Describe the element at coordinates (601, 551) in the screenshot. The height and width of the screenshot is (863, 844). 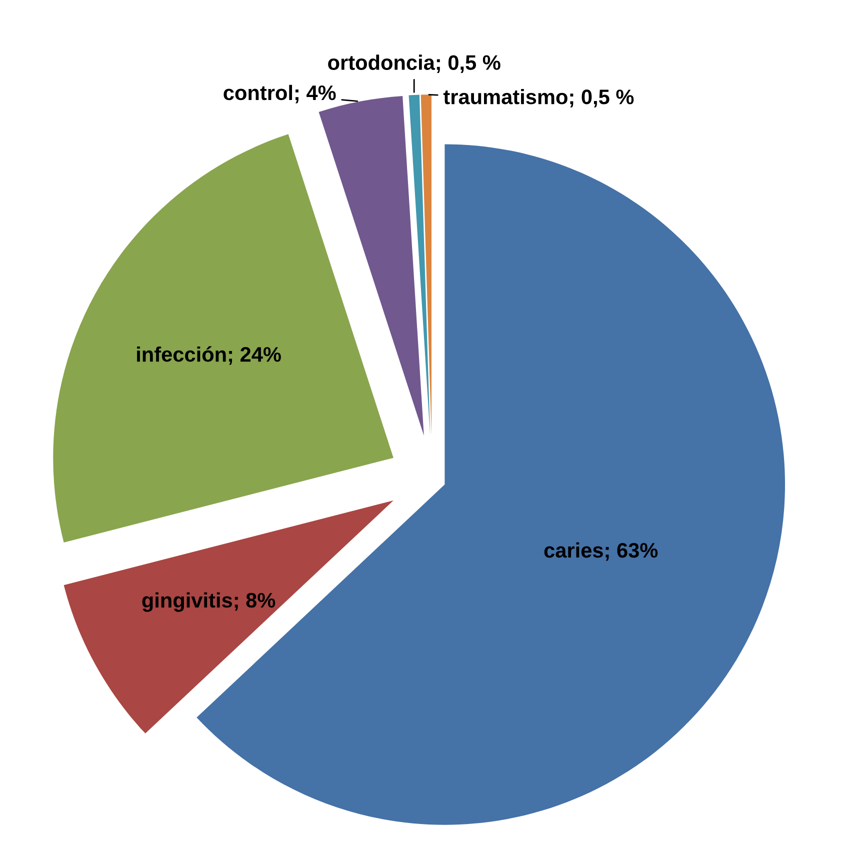
I see `slice-label: caries; 63%` at that location.